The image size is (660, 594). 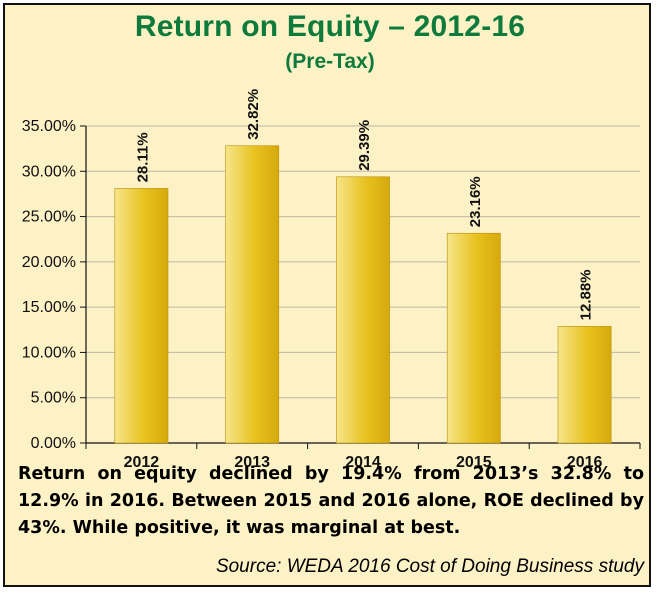 I want to click on y-tick-label: 25.00%, so click(x=49, y=217).